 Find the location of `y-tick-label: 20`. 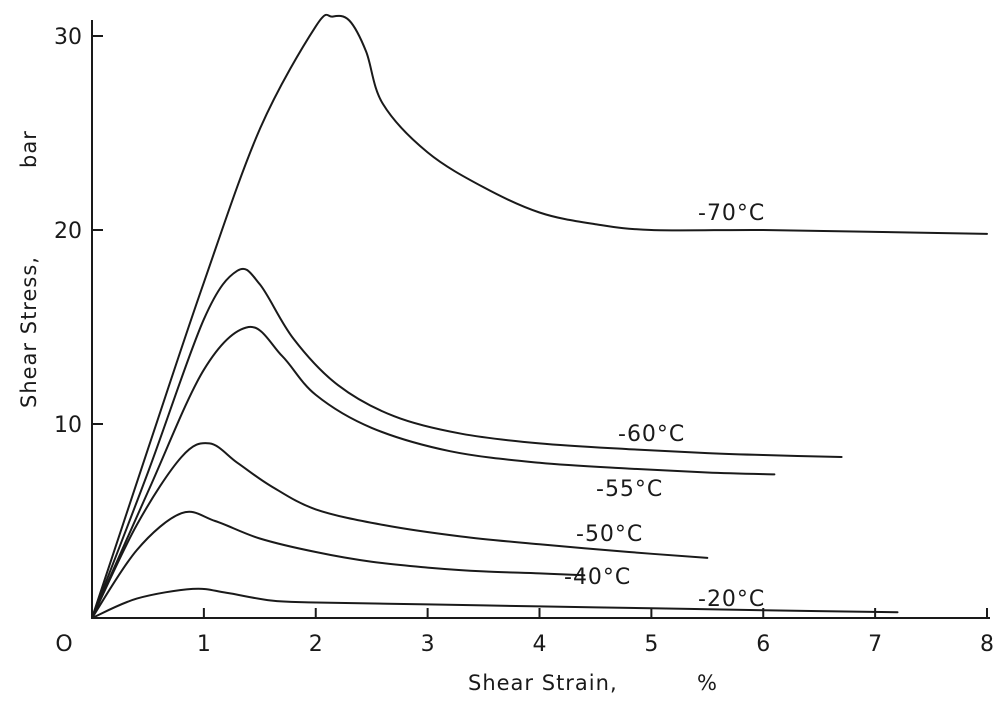

y-tick-label: 20 is located at coordinates (68, 231).